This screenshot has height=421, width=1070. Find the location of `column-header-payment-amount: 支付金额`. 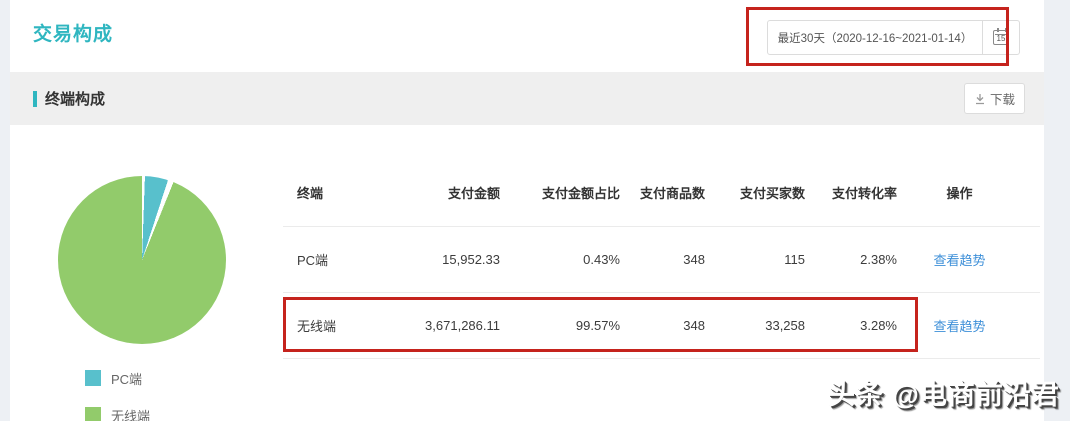

column-header-payment-amount: 支付金额 is located at coordinates (473, 193).